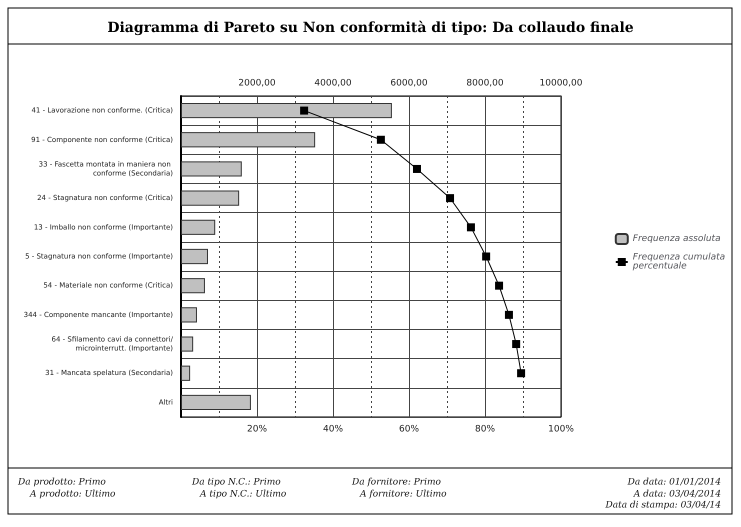  I want to click on x-tick-label: 100%, so click(561, 429).